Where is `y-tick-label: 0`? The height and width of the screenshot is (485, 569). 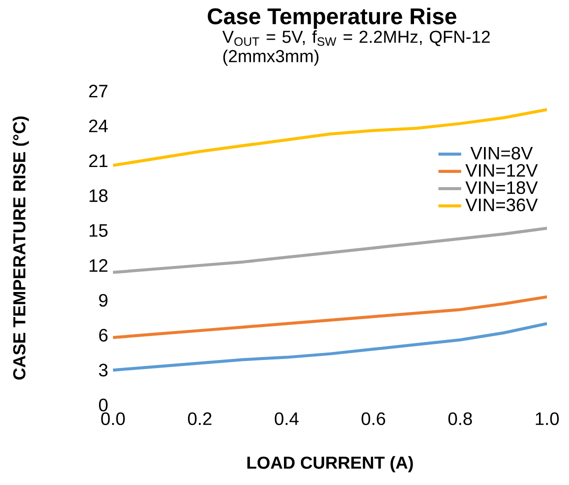
y-tick-label: 0 is located at coordinates (103, 405).